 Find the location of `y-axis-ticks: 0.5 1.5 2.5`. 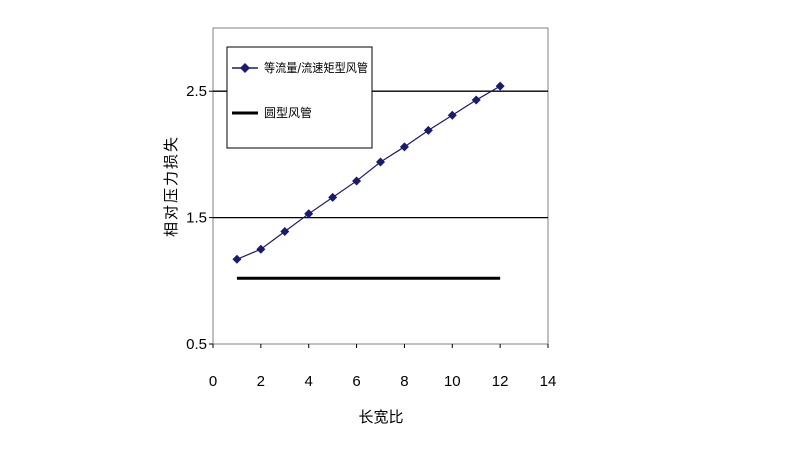

y-axis-ticks: 0.5 1.5 2.5 is located at coordinates (199, 218).